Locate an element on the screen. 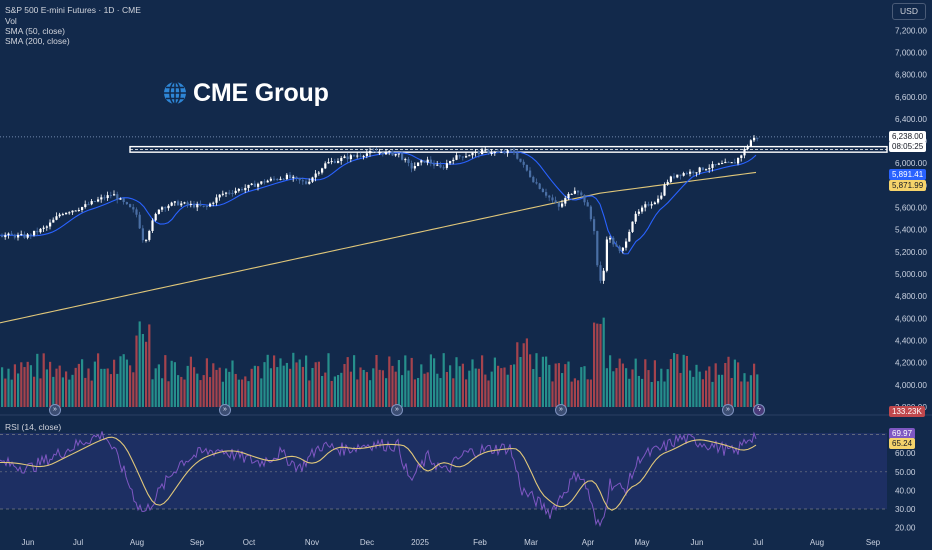  sma50-legend: SMA (50, close) is located at coordinates (35, 31).